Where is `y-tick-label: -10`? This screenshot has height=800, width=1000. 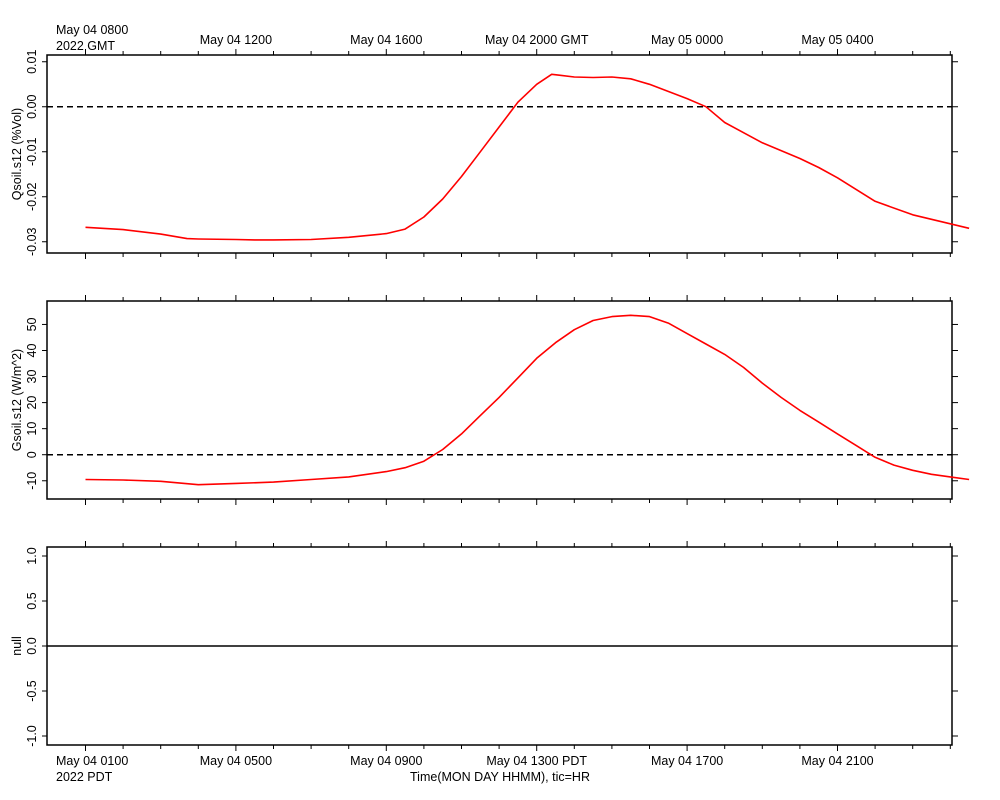
y-tick-label: -10 is located at coordinates (32, 481).